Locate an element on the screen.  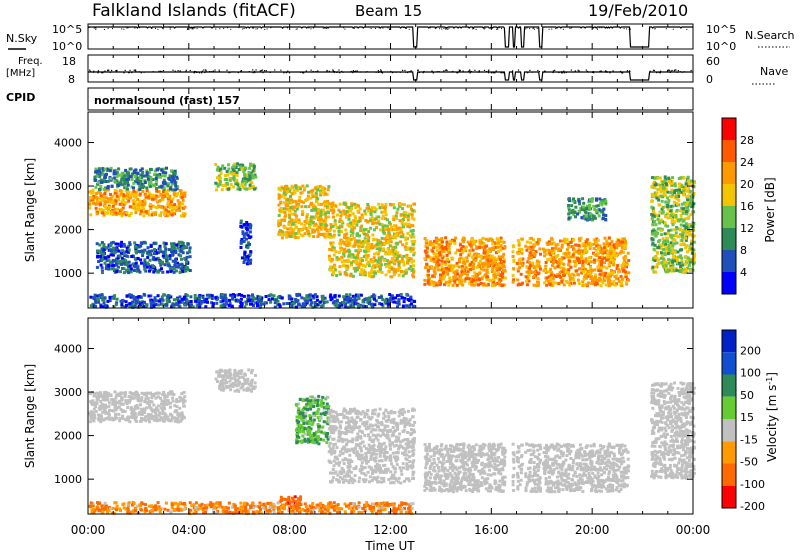
nsky-tick-bottom: 10^0 is located at coordinates (67, 46).